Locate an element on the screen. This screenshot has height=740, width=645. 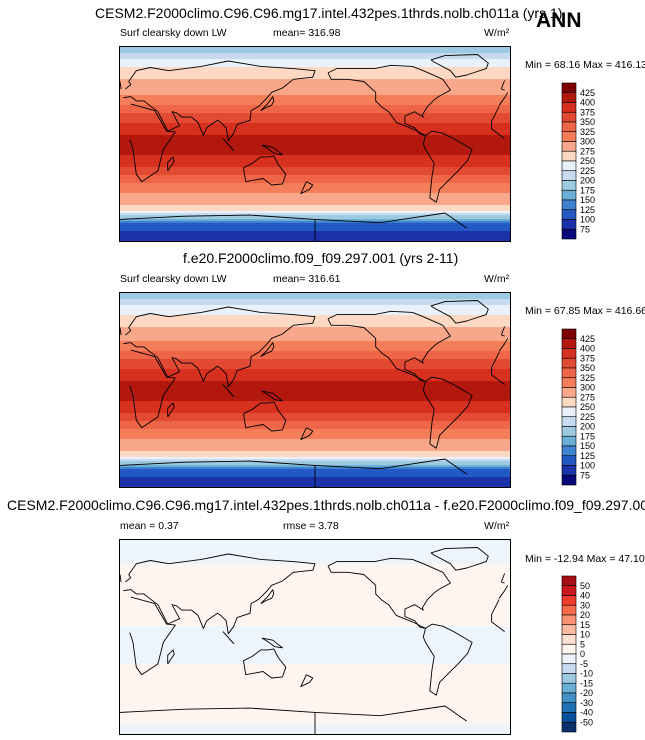
colorbar-tick-label: 325 is located at coordinates (587, 378).